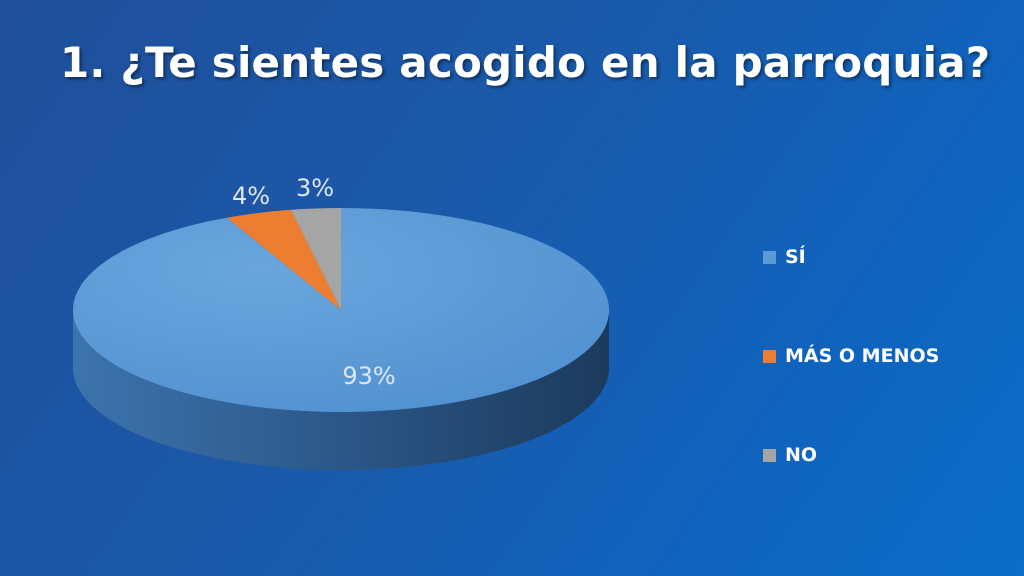  Describe the element at coordinates (883, 455) in the screenshot. I see `legend-item-no: NO` at that location.